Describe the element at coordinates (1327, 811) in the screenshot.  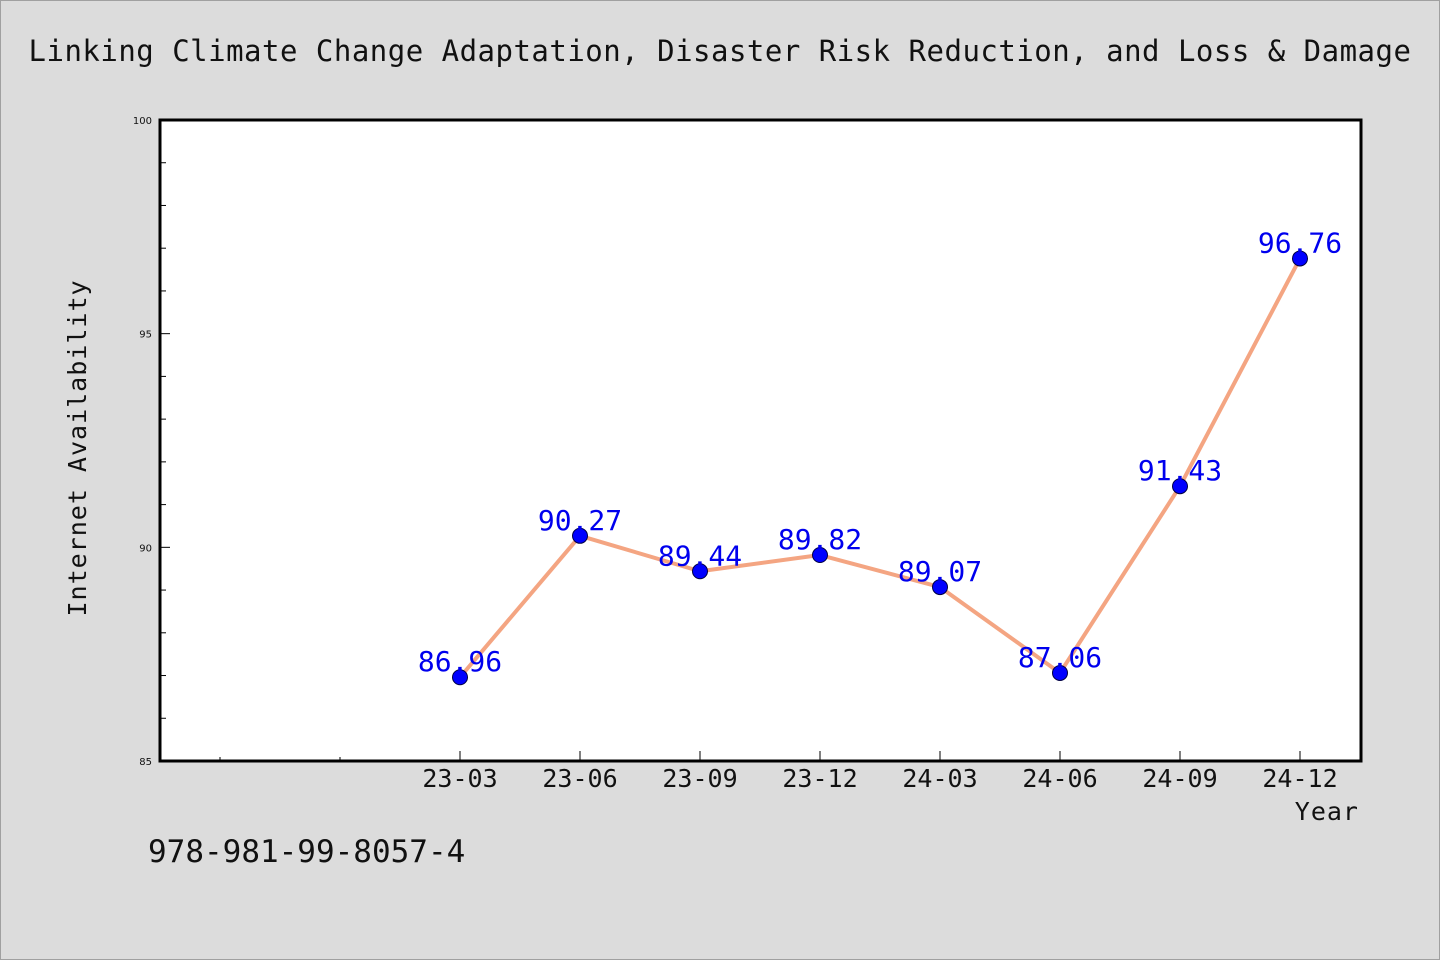
I see `x-axis-label: Year` at that location.